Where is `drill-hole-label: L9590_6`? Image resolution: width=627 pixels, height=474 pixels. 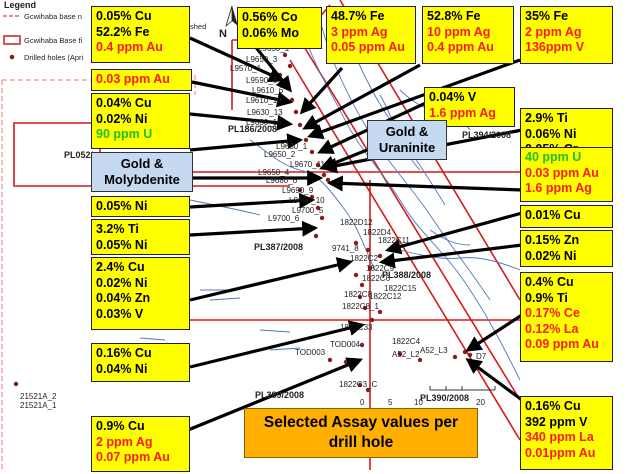
drill-hole-label: L9590_6 is located at coordinates (262, 80).